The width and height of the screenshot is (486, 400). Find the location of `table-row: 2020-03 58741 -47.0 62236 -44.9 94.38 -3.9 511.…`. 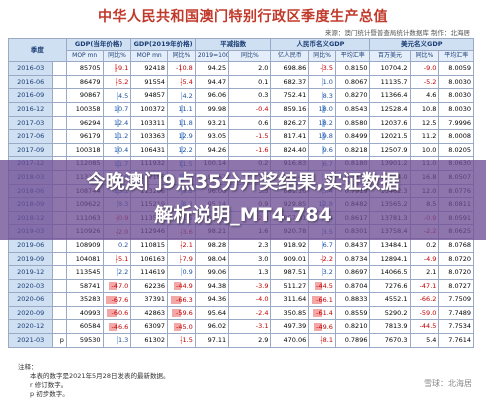

table-row: 2020-03 58741 -47.0 62236 -44.9 94.38 -3.9 511.… is located at coordinates (240, 286).